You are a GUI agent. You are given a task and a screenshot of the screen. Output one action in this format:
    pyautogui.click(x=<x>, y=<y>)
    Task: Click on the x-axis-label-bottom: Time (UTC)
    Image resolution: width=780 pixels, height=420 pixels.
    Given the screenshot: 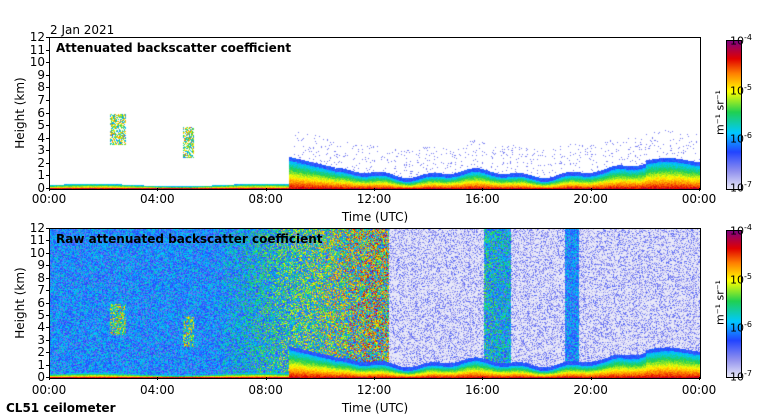 What is the action you would take?
    pyautogui.click(x=375, y=408)
    